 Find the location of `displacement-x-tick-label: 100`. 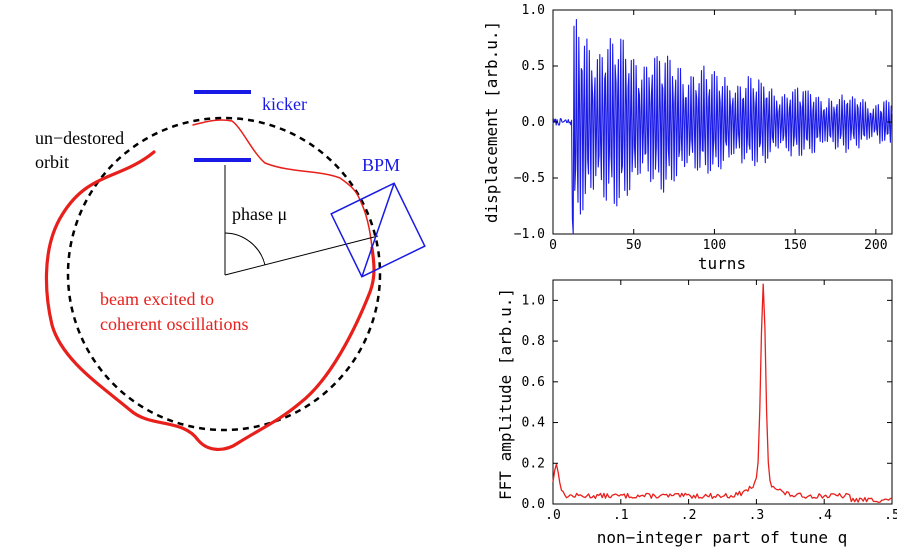

displacement-x-tick-label: 100 is located at coordinates (714, 245).